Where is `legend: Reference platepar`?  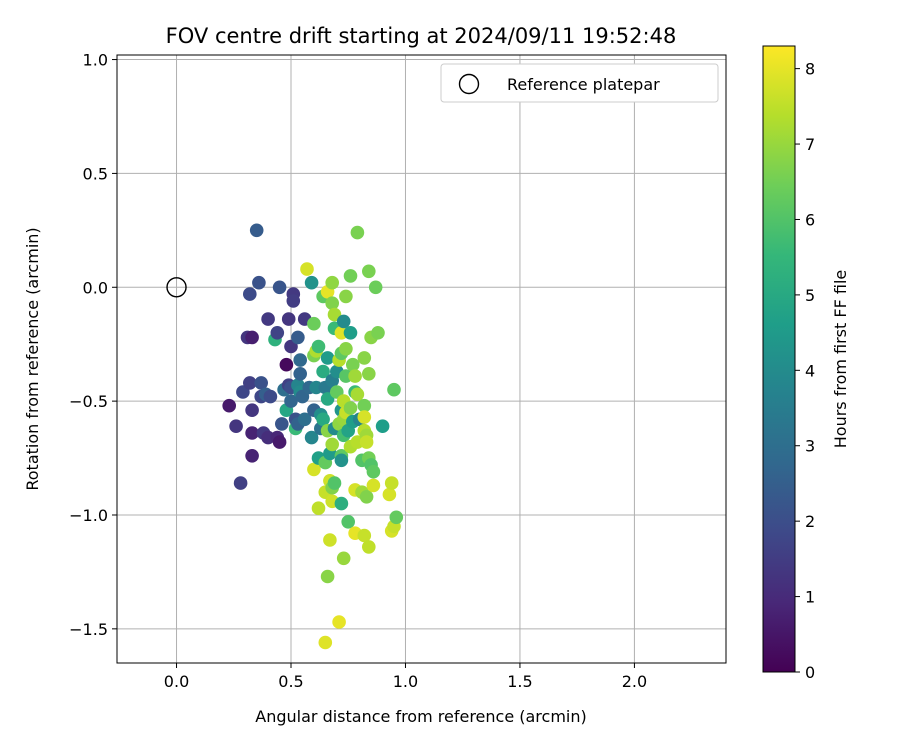 legend: Reference platepar is located at coordinates (579, 83).